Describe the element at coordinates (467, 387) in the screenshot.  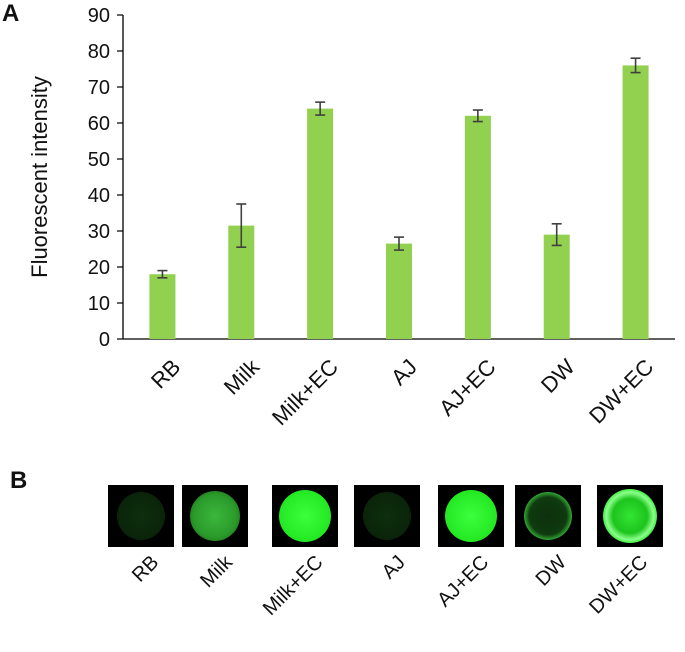
I see `x-tick-label: AJ+EC` at that location.